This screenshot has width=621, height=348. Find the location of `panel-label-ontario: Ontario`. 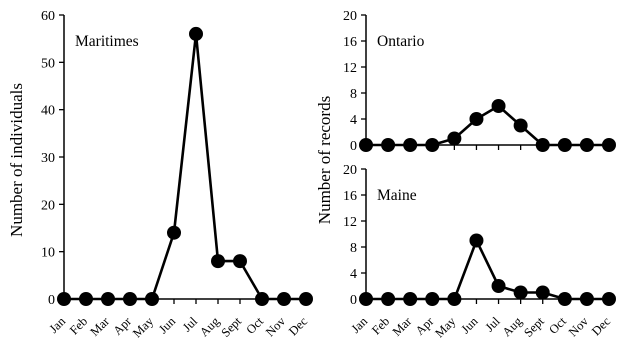

panel-label-ontario: Ontario is located at coordinates (401, 41).